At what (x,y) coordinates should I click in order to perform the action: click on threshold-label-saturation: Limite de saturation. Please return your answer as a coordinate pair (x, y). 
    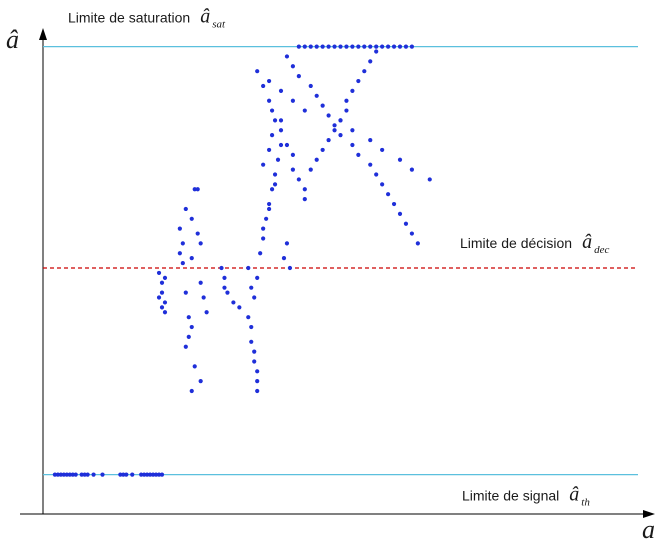
    Looking at the image, I should click on (129, 18).